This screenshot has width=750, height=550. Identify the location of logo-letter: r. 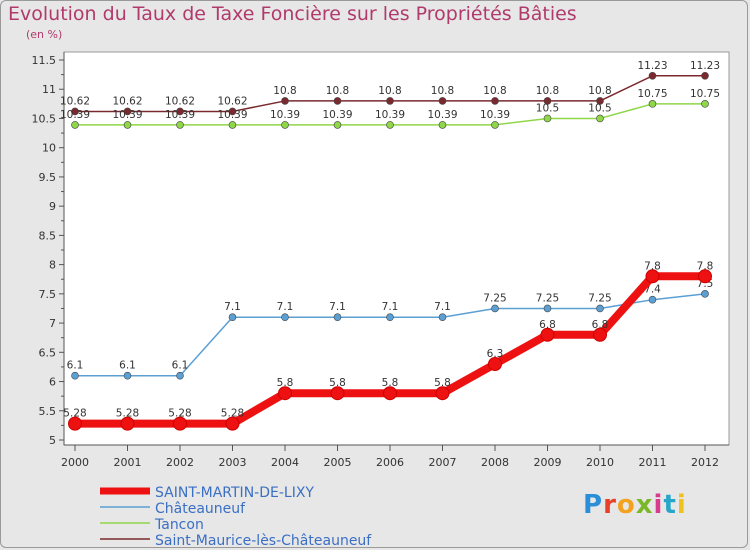
(610, 505).